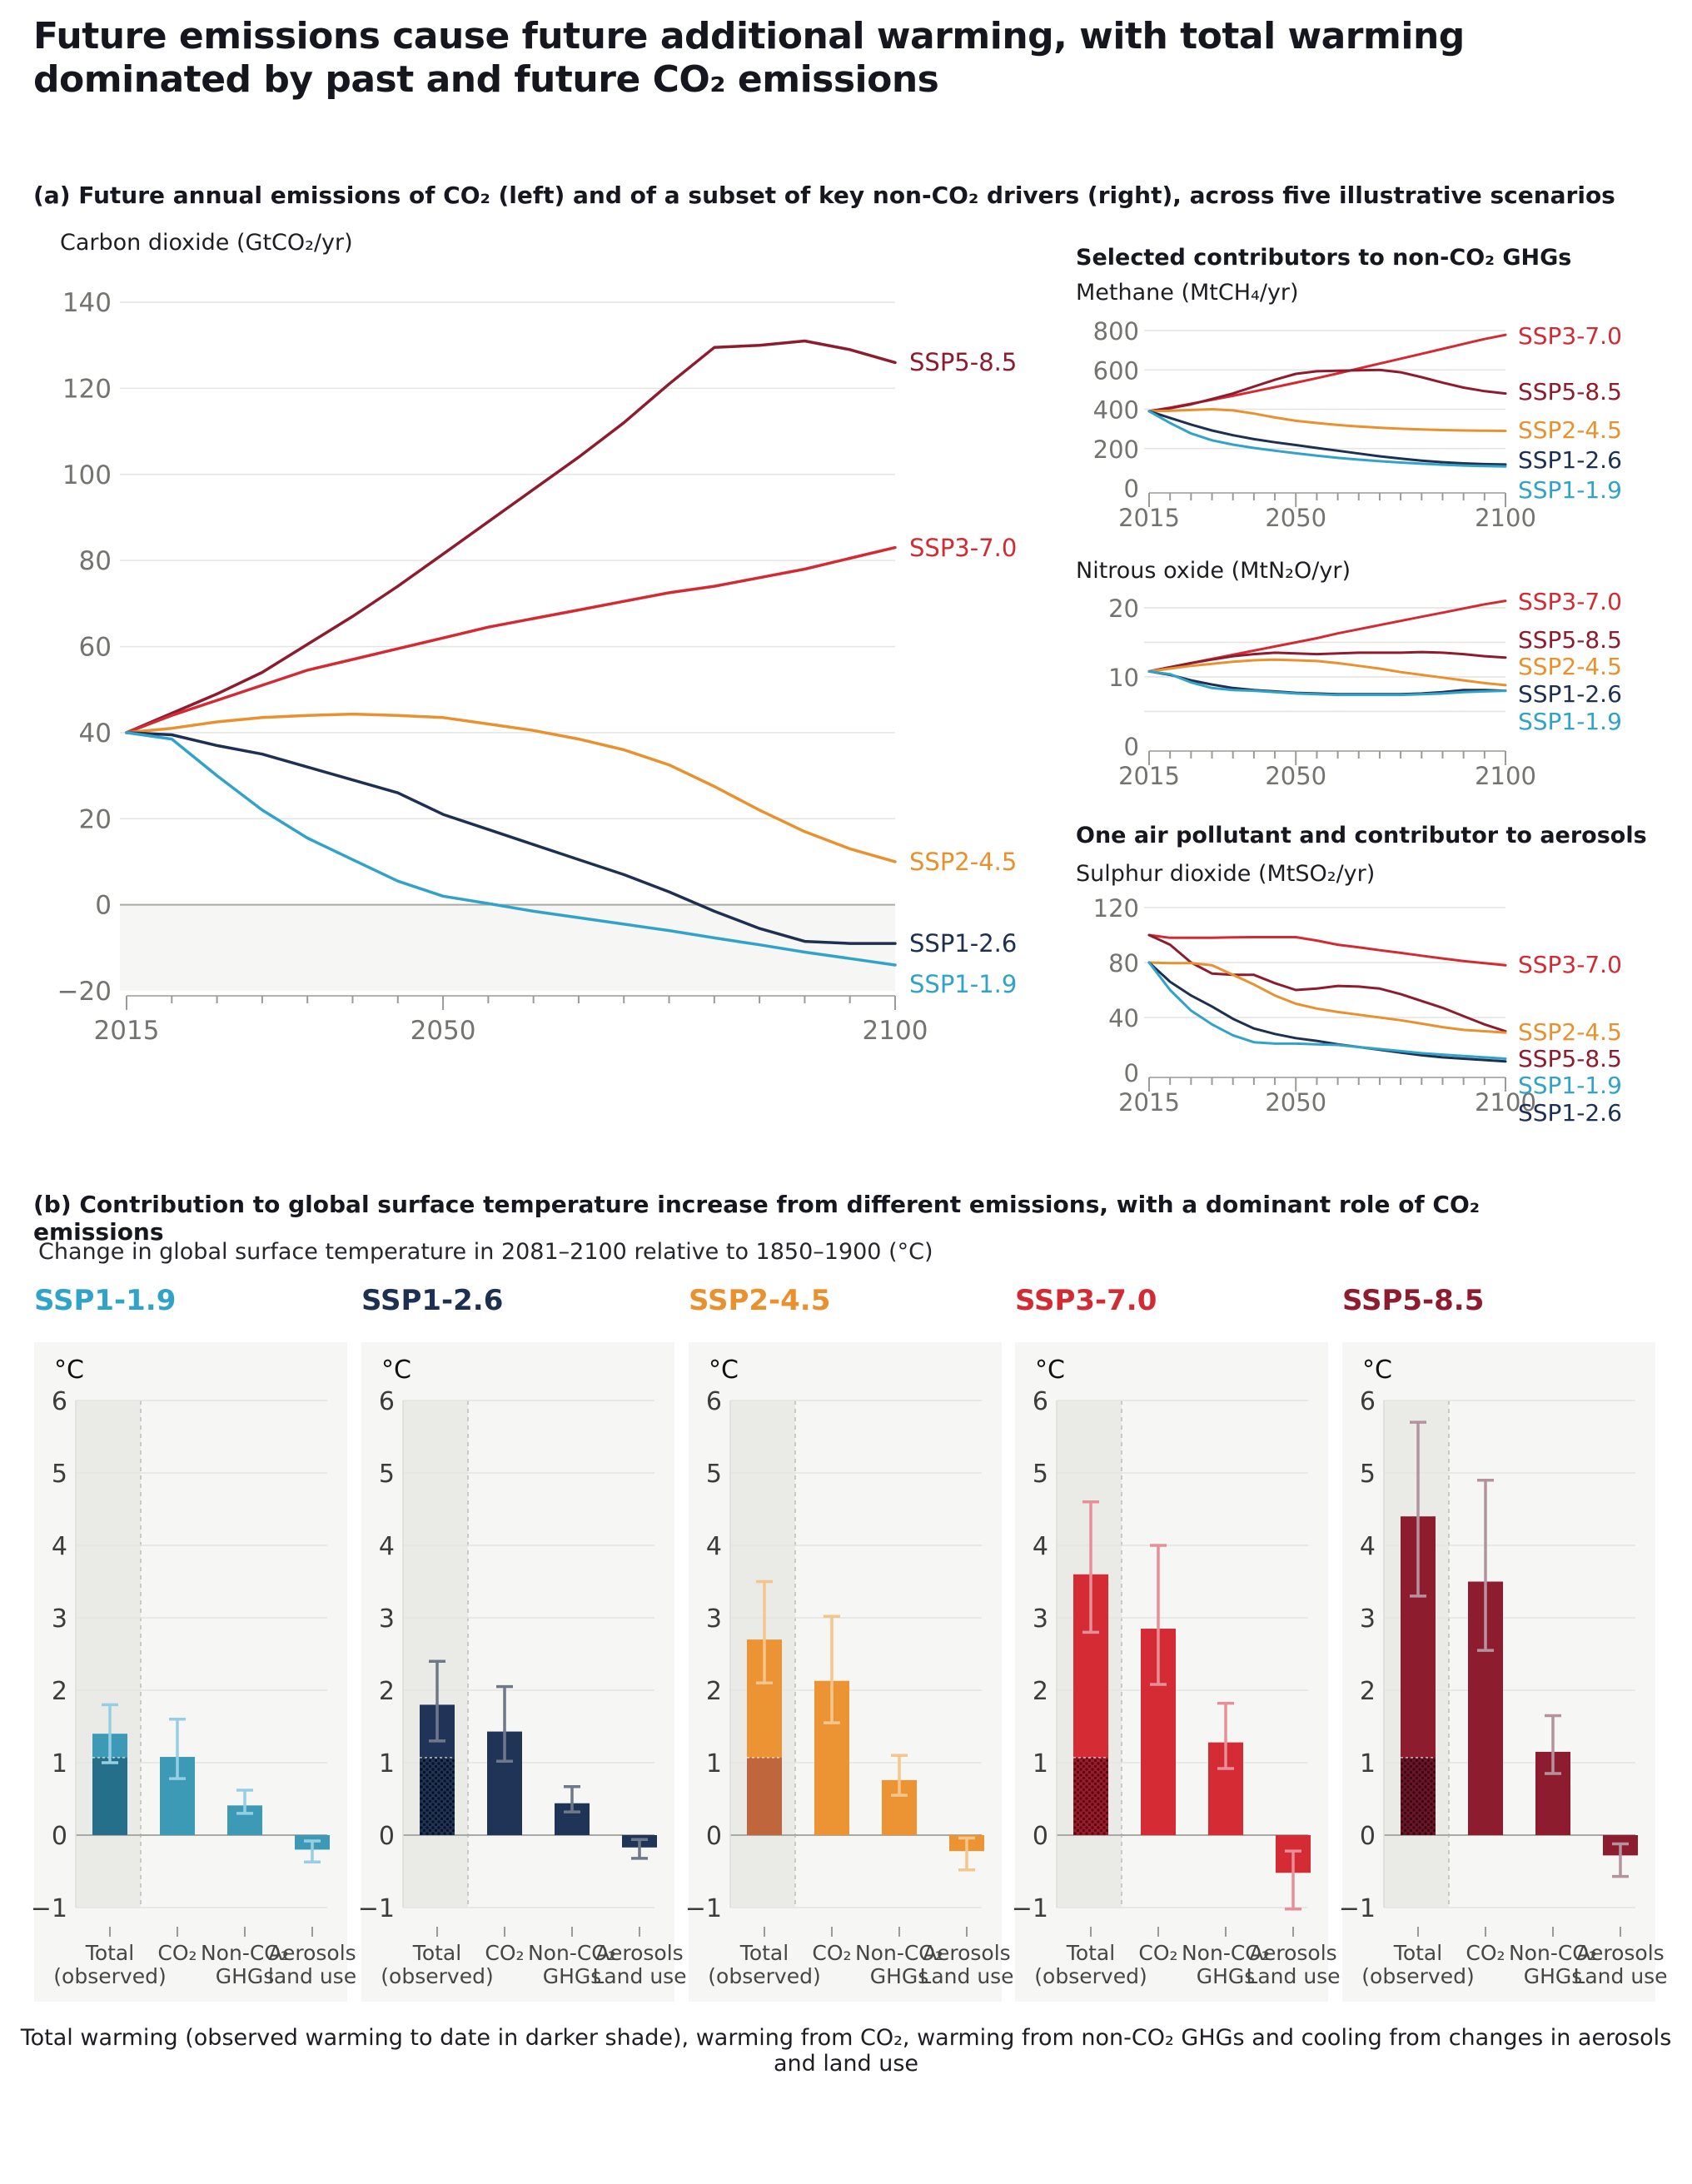  Describe the element at coordinates (105, 1300) in the screenshot. I see `scenario-header-ssp1-1.9: SSP1-1.9` at that location.